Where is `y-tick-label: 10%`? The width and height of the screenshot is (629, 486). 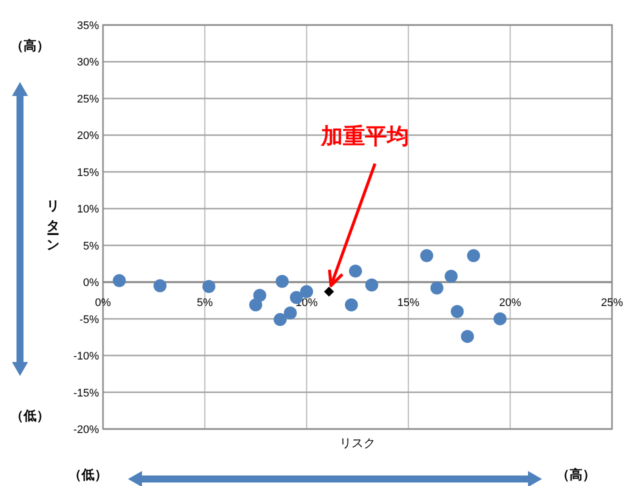
y-tick-label: 10% is located at coordinates (88, 210).